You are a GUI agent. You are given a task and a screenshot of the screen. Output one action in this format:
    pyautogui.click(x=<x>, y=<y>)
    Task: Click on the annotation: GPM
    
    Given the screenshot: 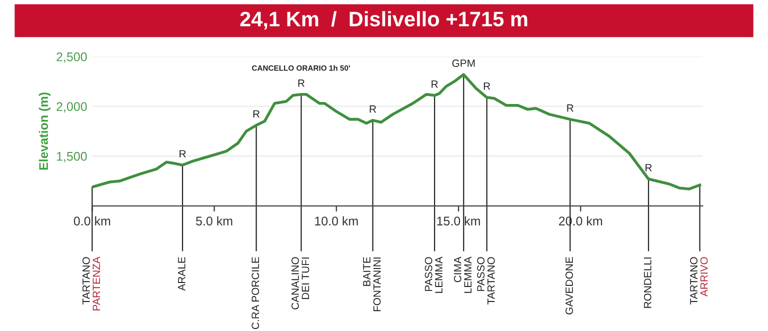 What is the action you would take?
    pyautogui.click(x=463, y=63)
    